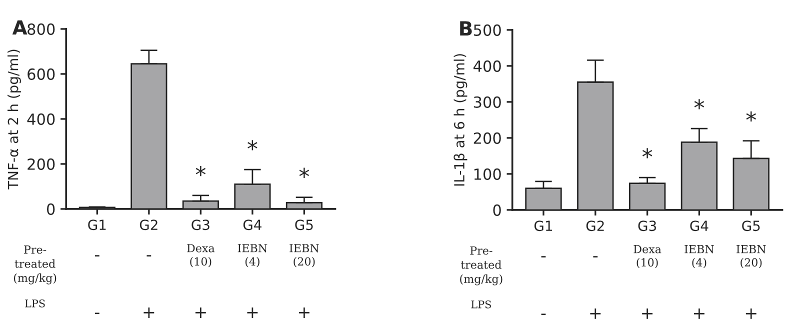 The width and height of the screenshot is (787, 320). What do you see at coordinates (41, 74) in the screenshot?
I see `y-tick-label: 600` at bounding box center [41, 74].